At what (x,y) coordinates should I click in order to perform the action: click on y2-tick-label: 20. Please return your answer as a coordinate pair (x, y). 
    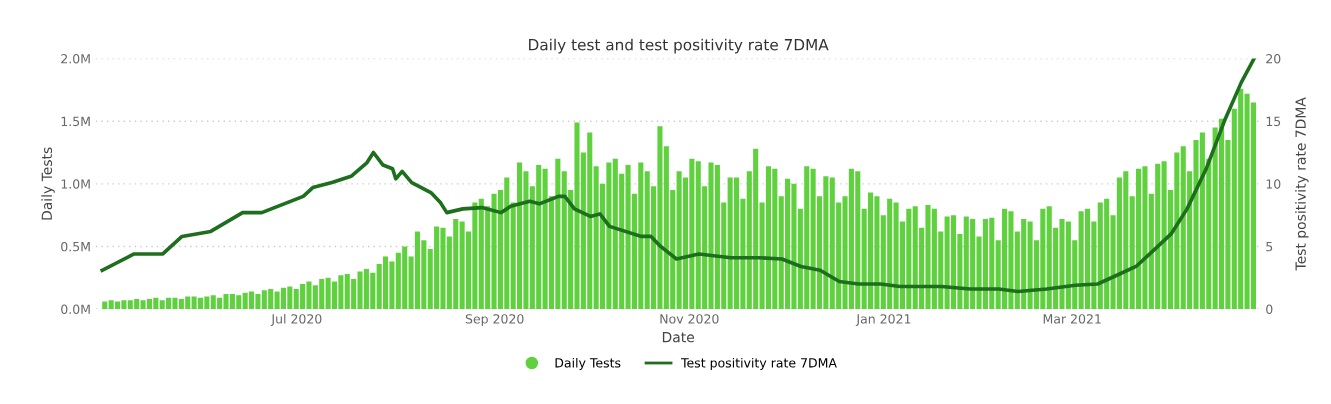
    Looking at the image, I should click on (1273, 59).